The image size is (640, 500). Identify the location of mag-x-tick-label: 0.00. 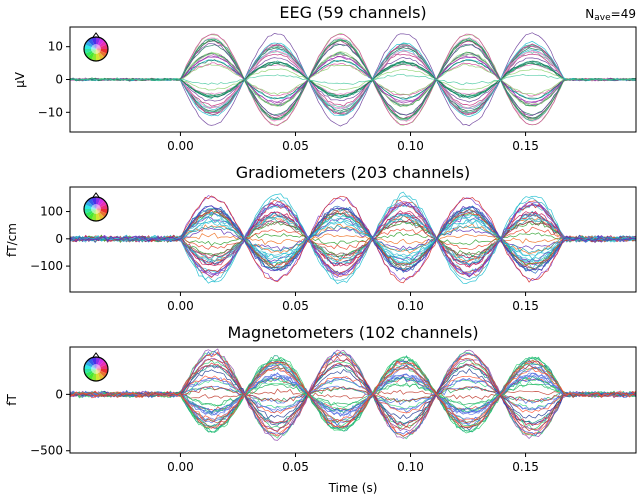
(180, 467).